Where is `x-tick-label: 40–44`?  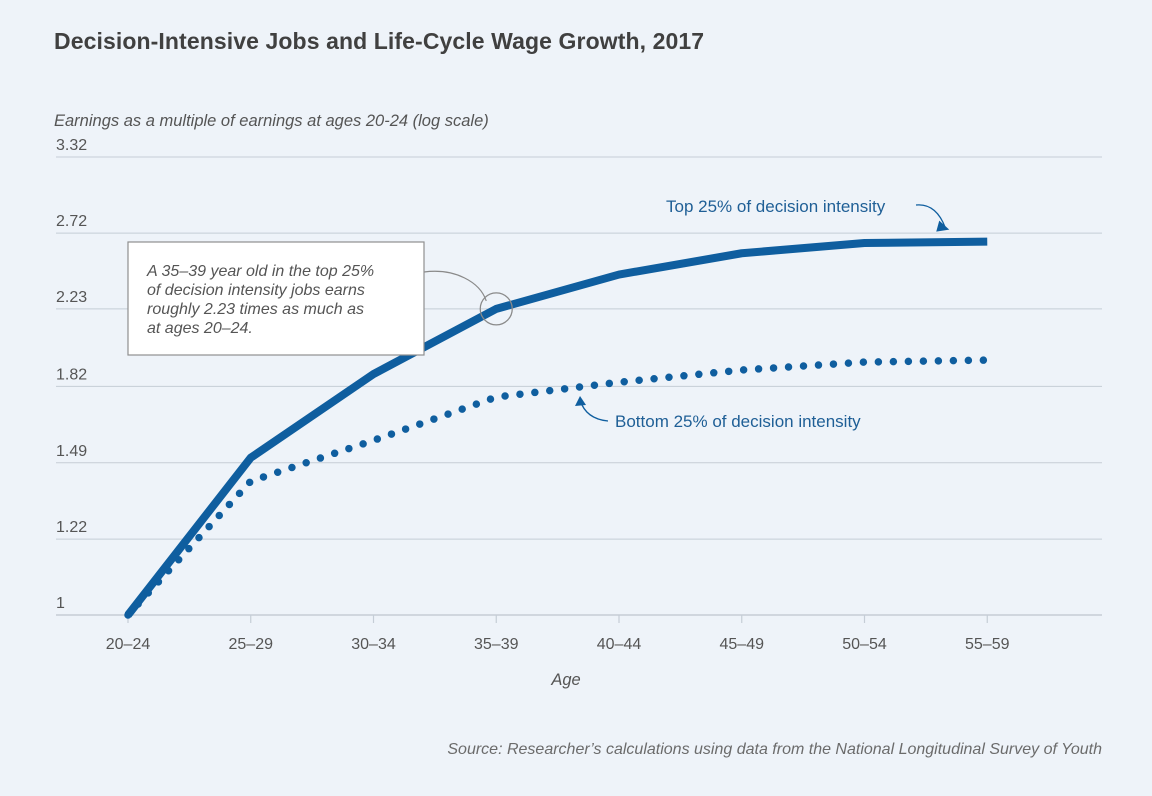 x-tick-label: 40–44 is located at coordinates (619, 644).